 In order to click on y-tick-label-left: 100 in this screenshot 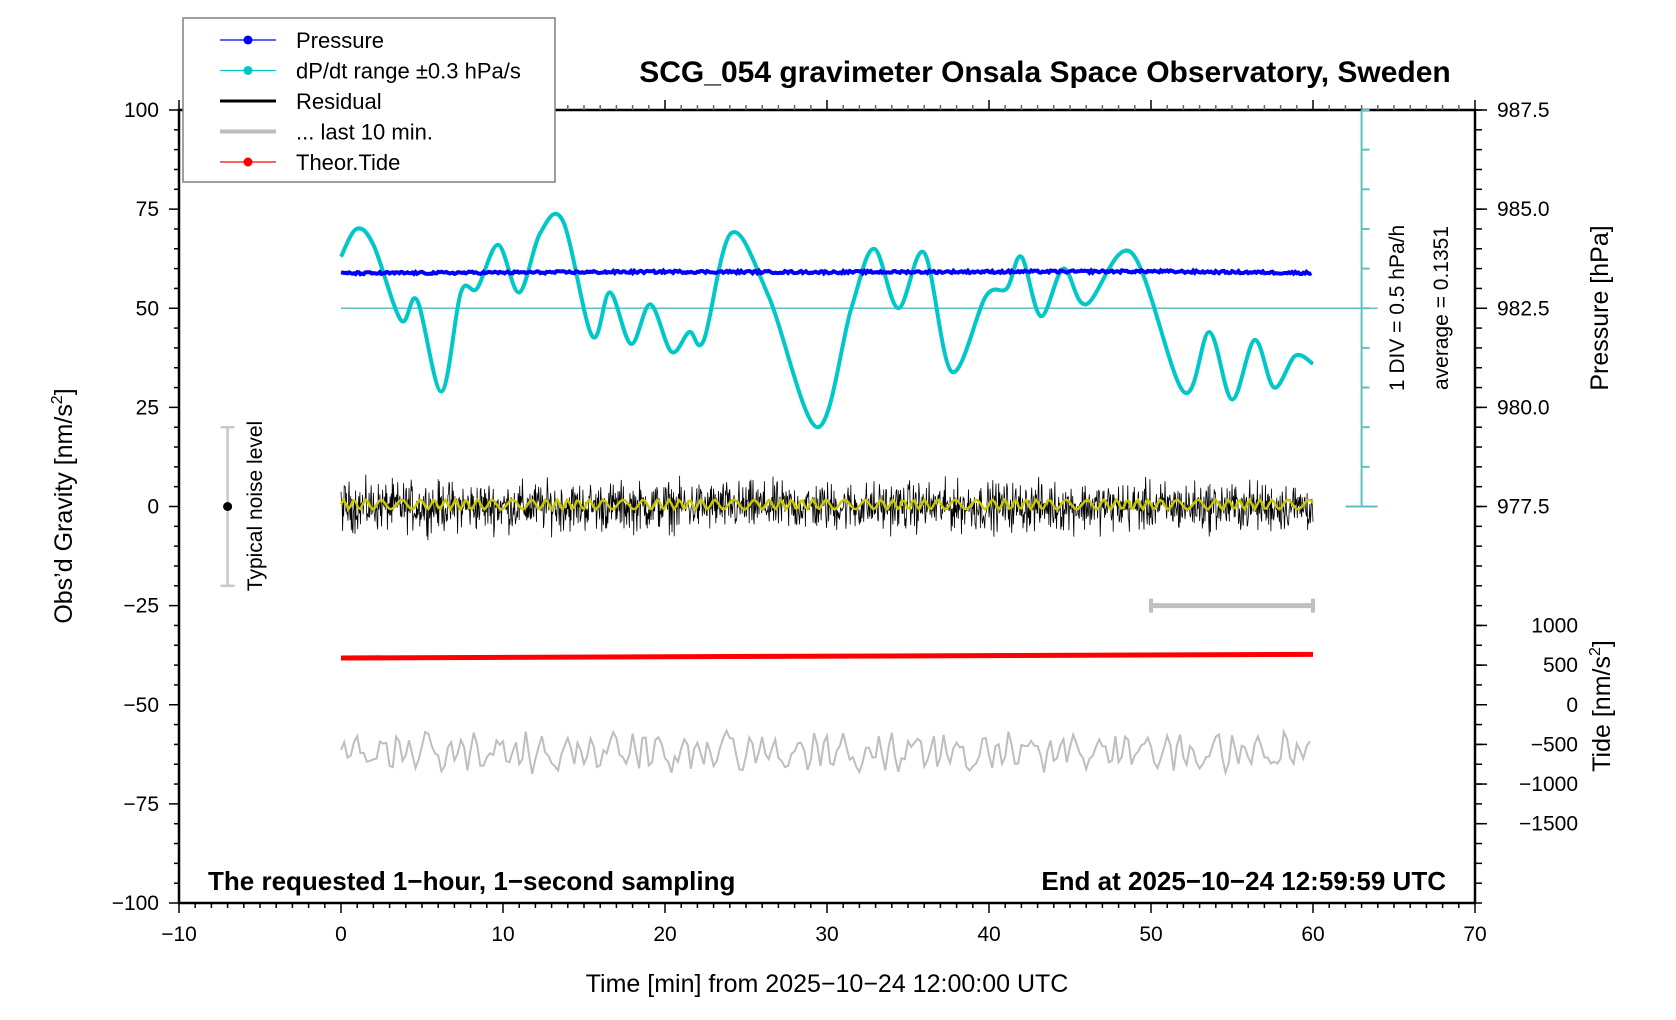, I will do `click(141, 110)`.